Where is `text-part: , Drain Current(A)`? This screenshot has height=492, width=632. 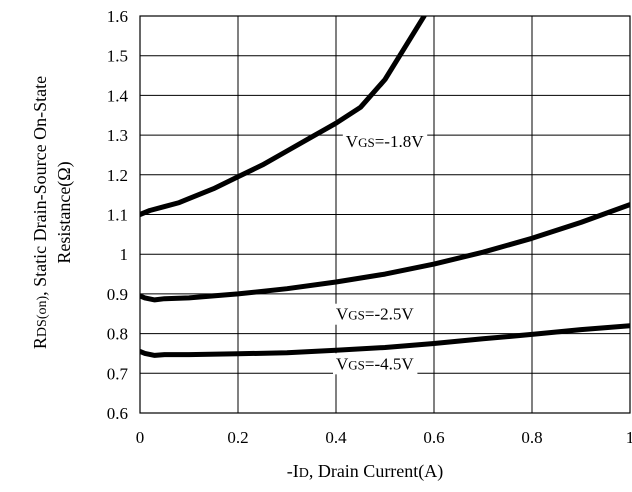 text-part: , Drain Current(A) is located at coordinates (376, 471).